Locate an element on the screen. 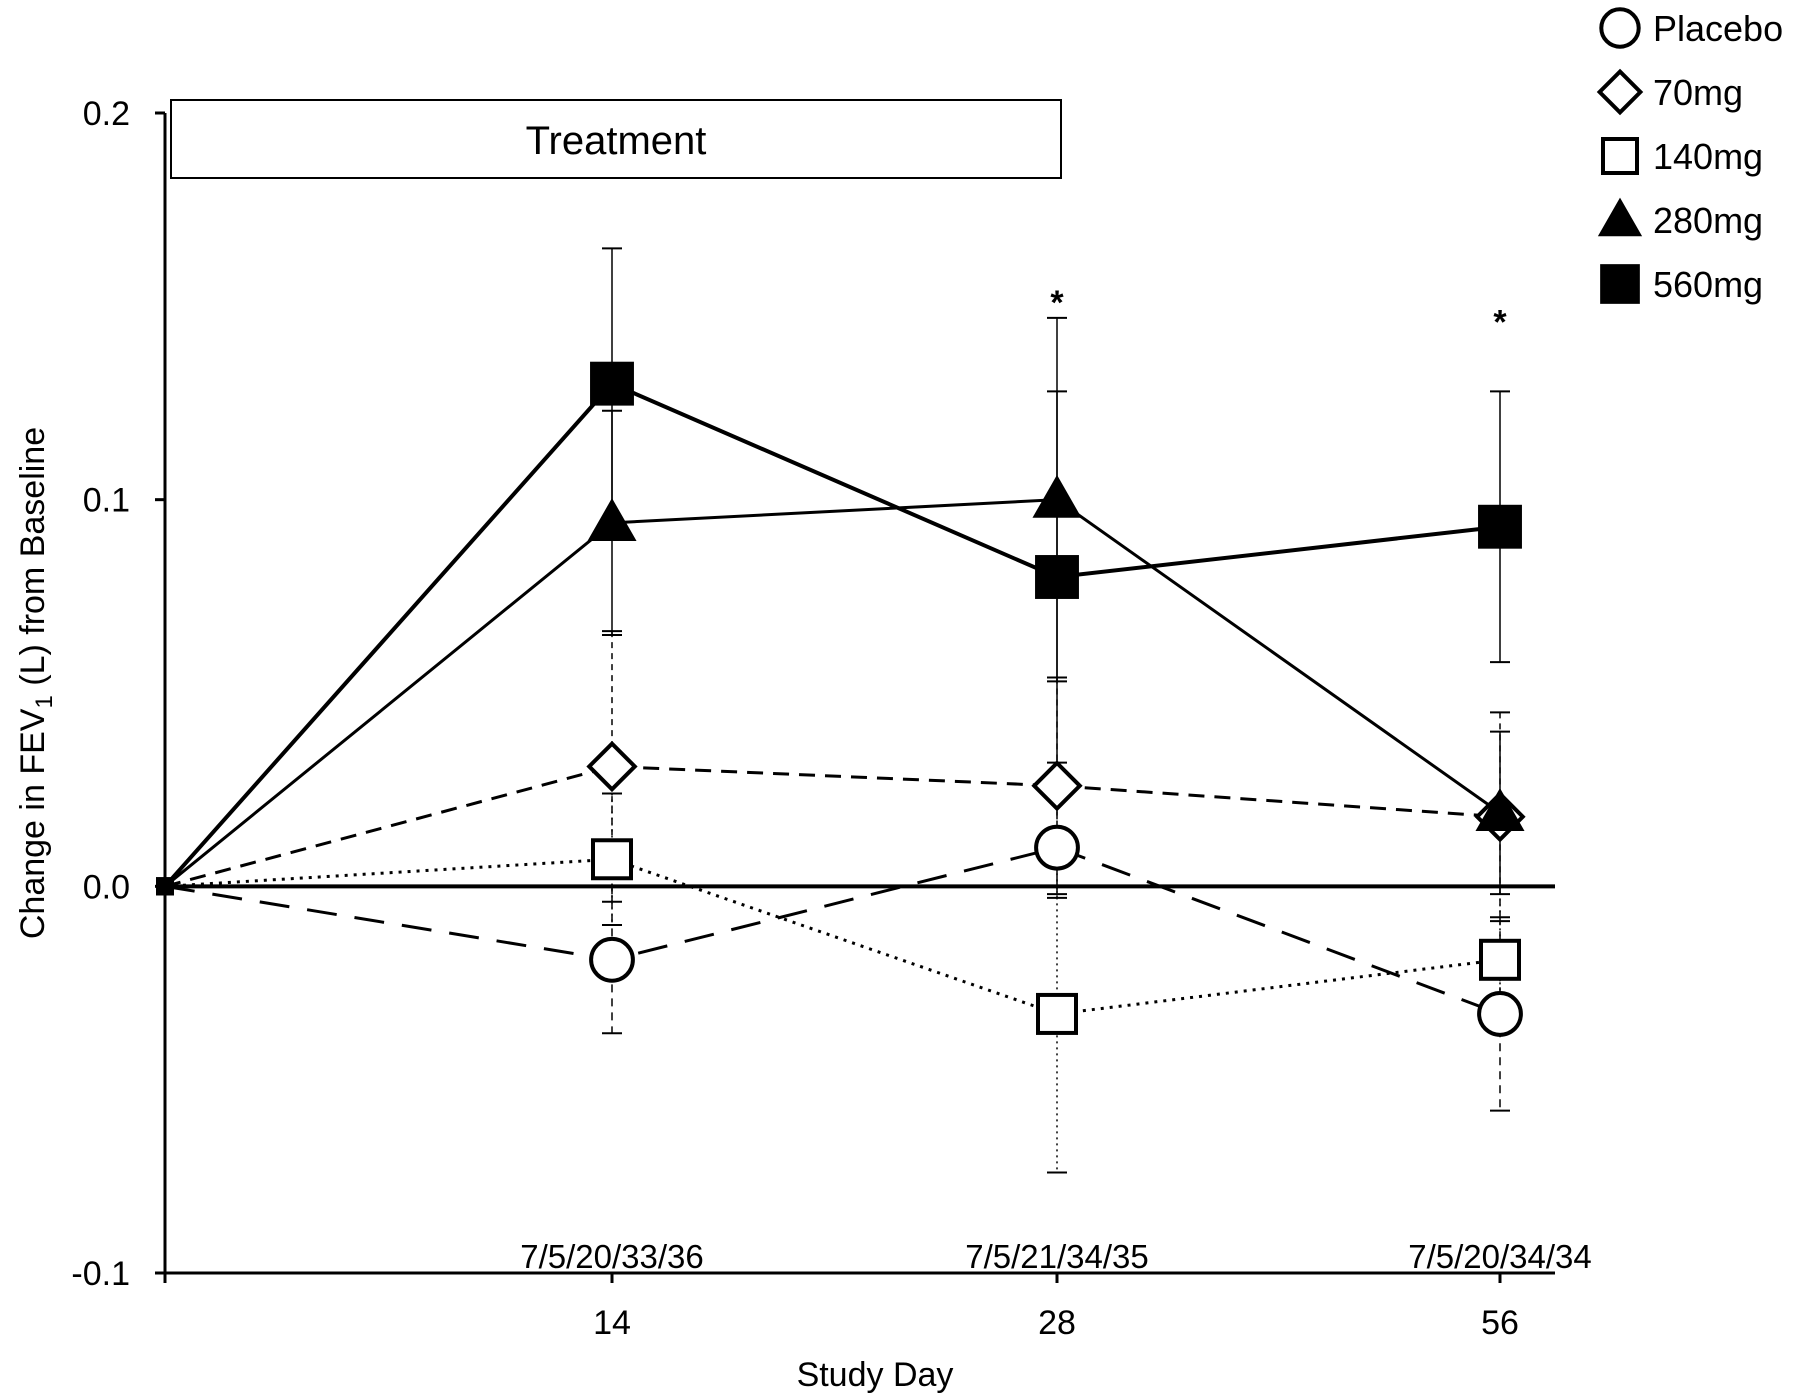 The height and width of the screenshot is (1395, 1800). legend-label-280mg: 280mg is located at coordinates (1708, 220).